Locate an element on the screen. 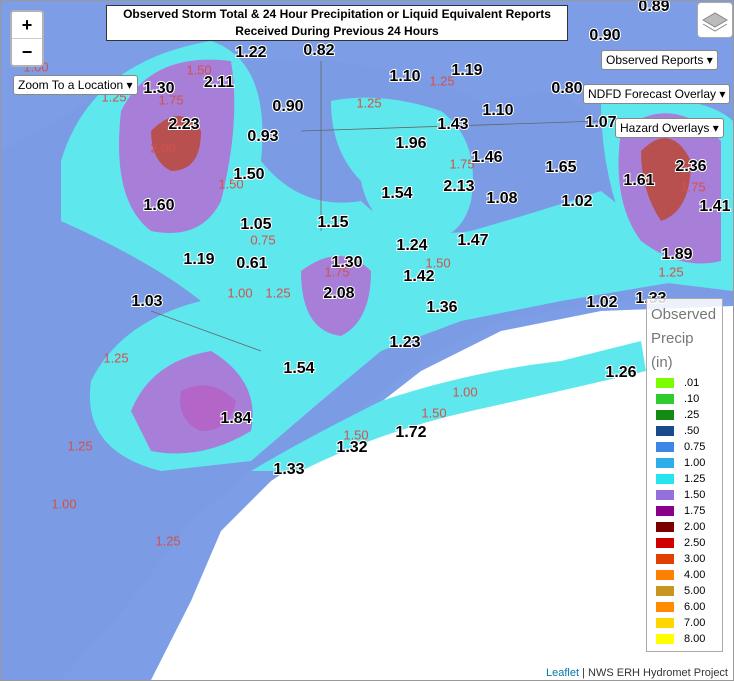  legend-label: 6.00 is located at coordinates (695, 607).